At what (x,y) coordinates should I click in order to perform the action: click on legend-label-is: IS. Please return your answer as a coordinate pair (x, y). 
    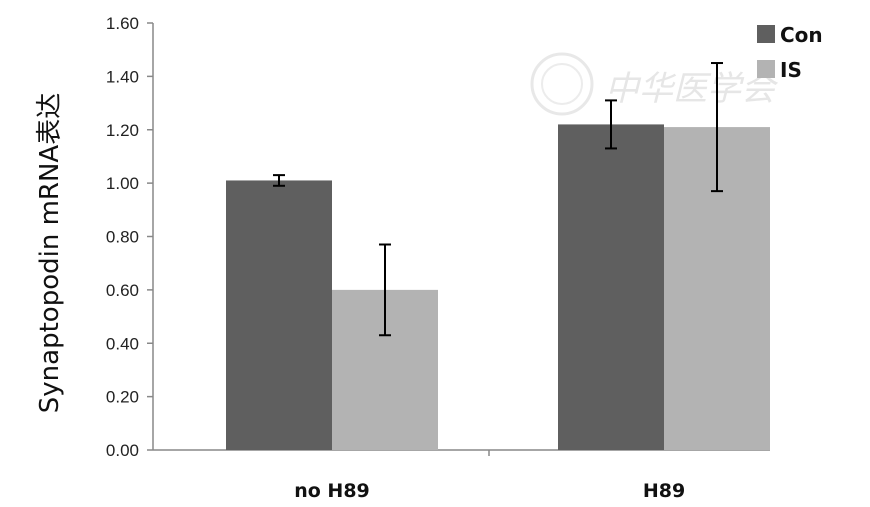
    Looking at the image, I should click on (791, 70).